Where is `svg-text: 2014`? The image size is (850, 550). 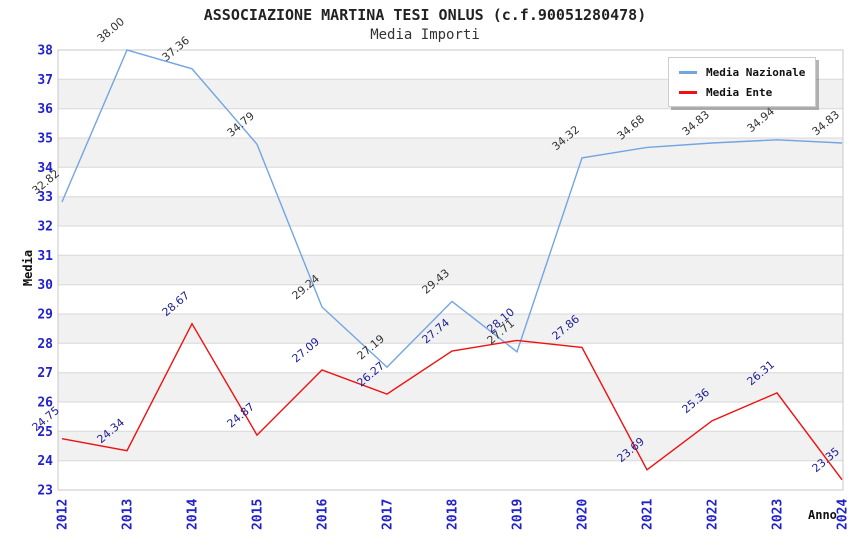
svg-text: 2014 is located at coordinates (193, 514).